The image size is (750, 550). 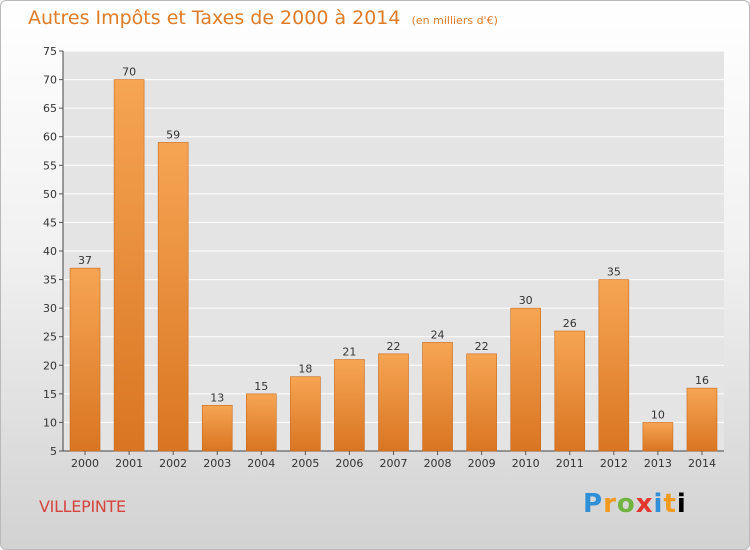 I want to click on bar-value-label: 21, so click(x=349, y=352).